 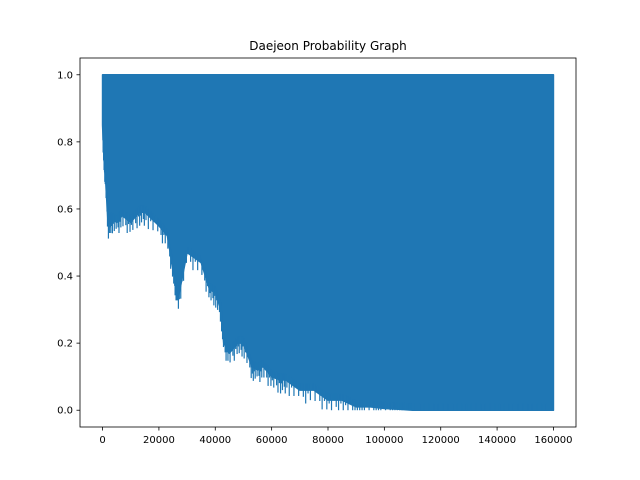 What do you see at coordinates (328, 46) in the screenshot?
I see `chart-title: Daejeon Probability Graph` at bounding box center [328, 46].